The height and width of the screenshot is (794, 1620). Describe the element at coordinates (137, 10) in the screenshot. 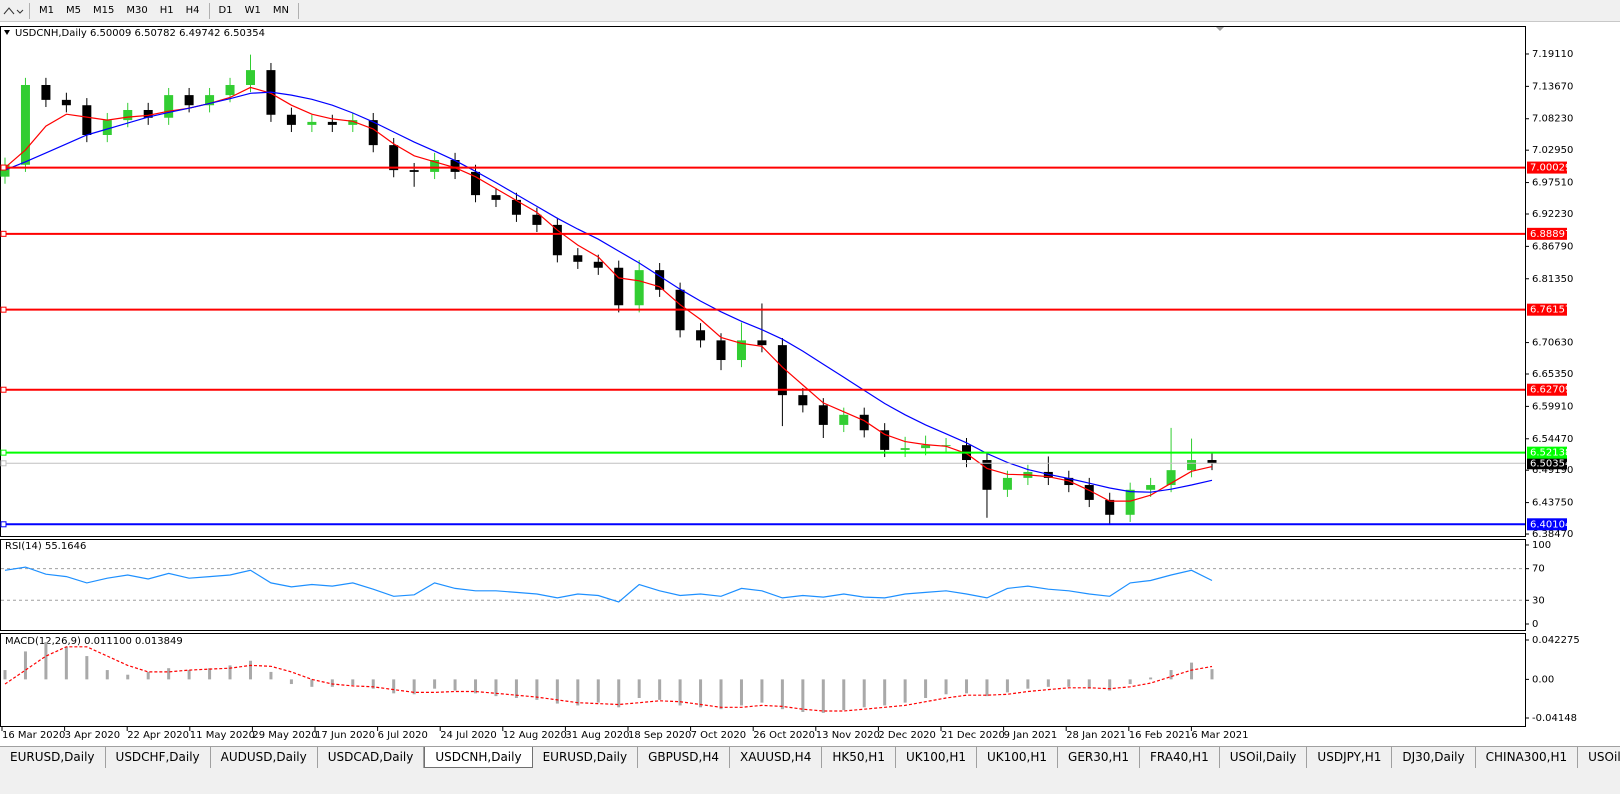

I see `timeframe-button: M30` at that location.